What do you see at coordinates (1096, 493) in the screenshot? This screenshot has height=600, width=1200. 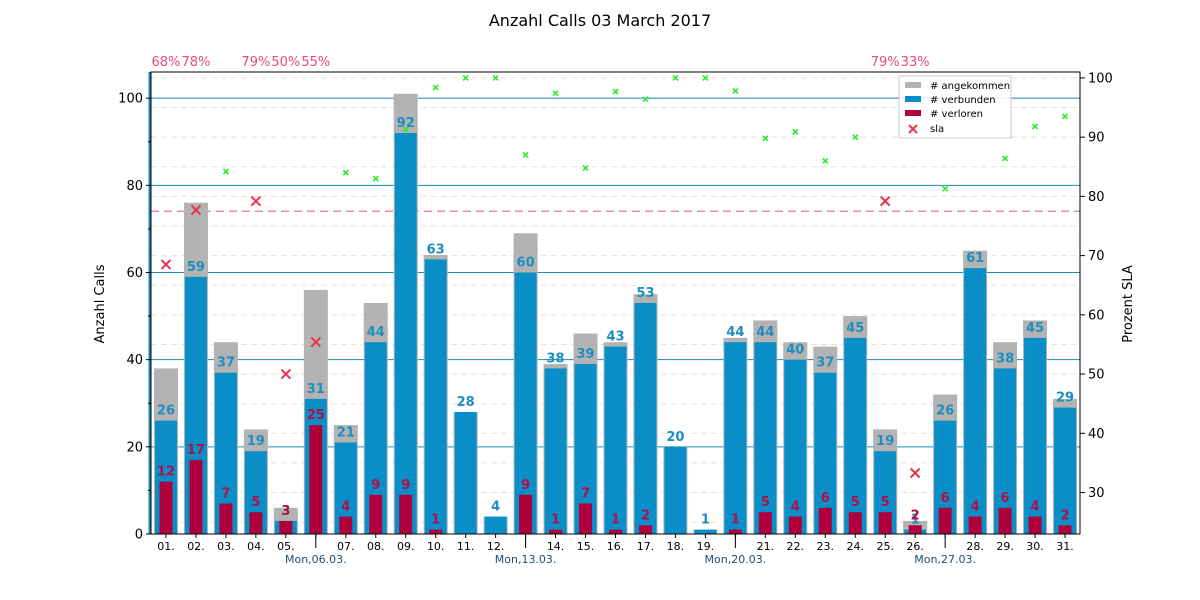 I see `y2-tick-label: 30` at bounding box center [1096, 493].